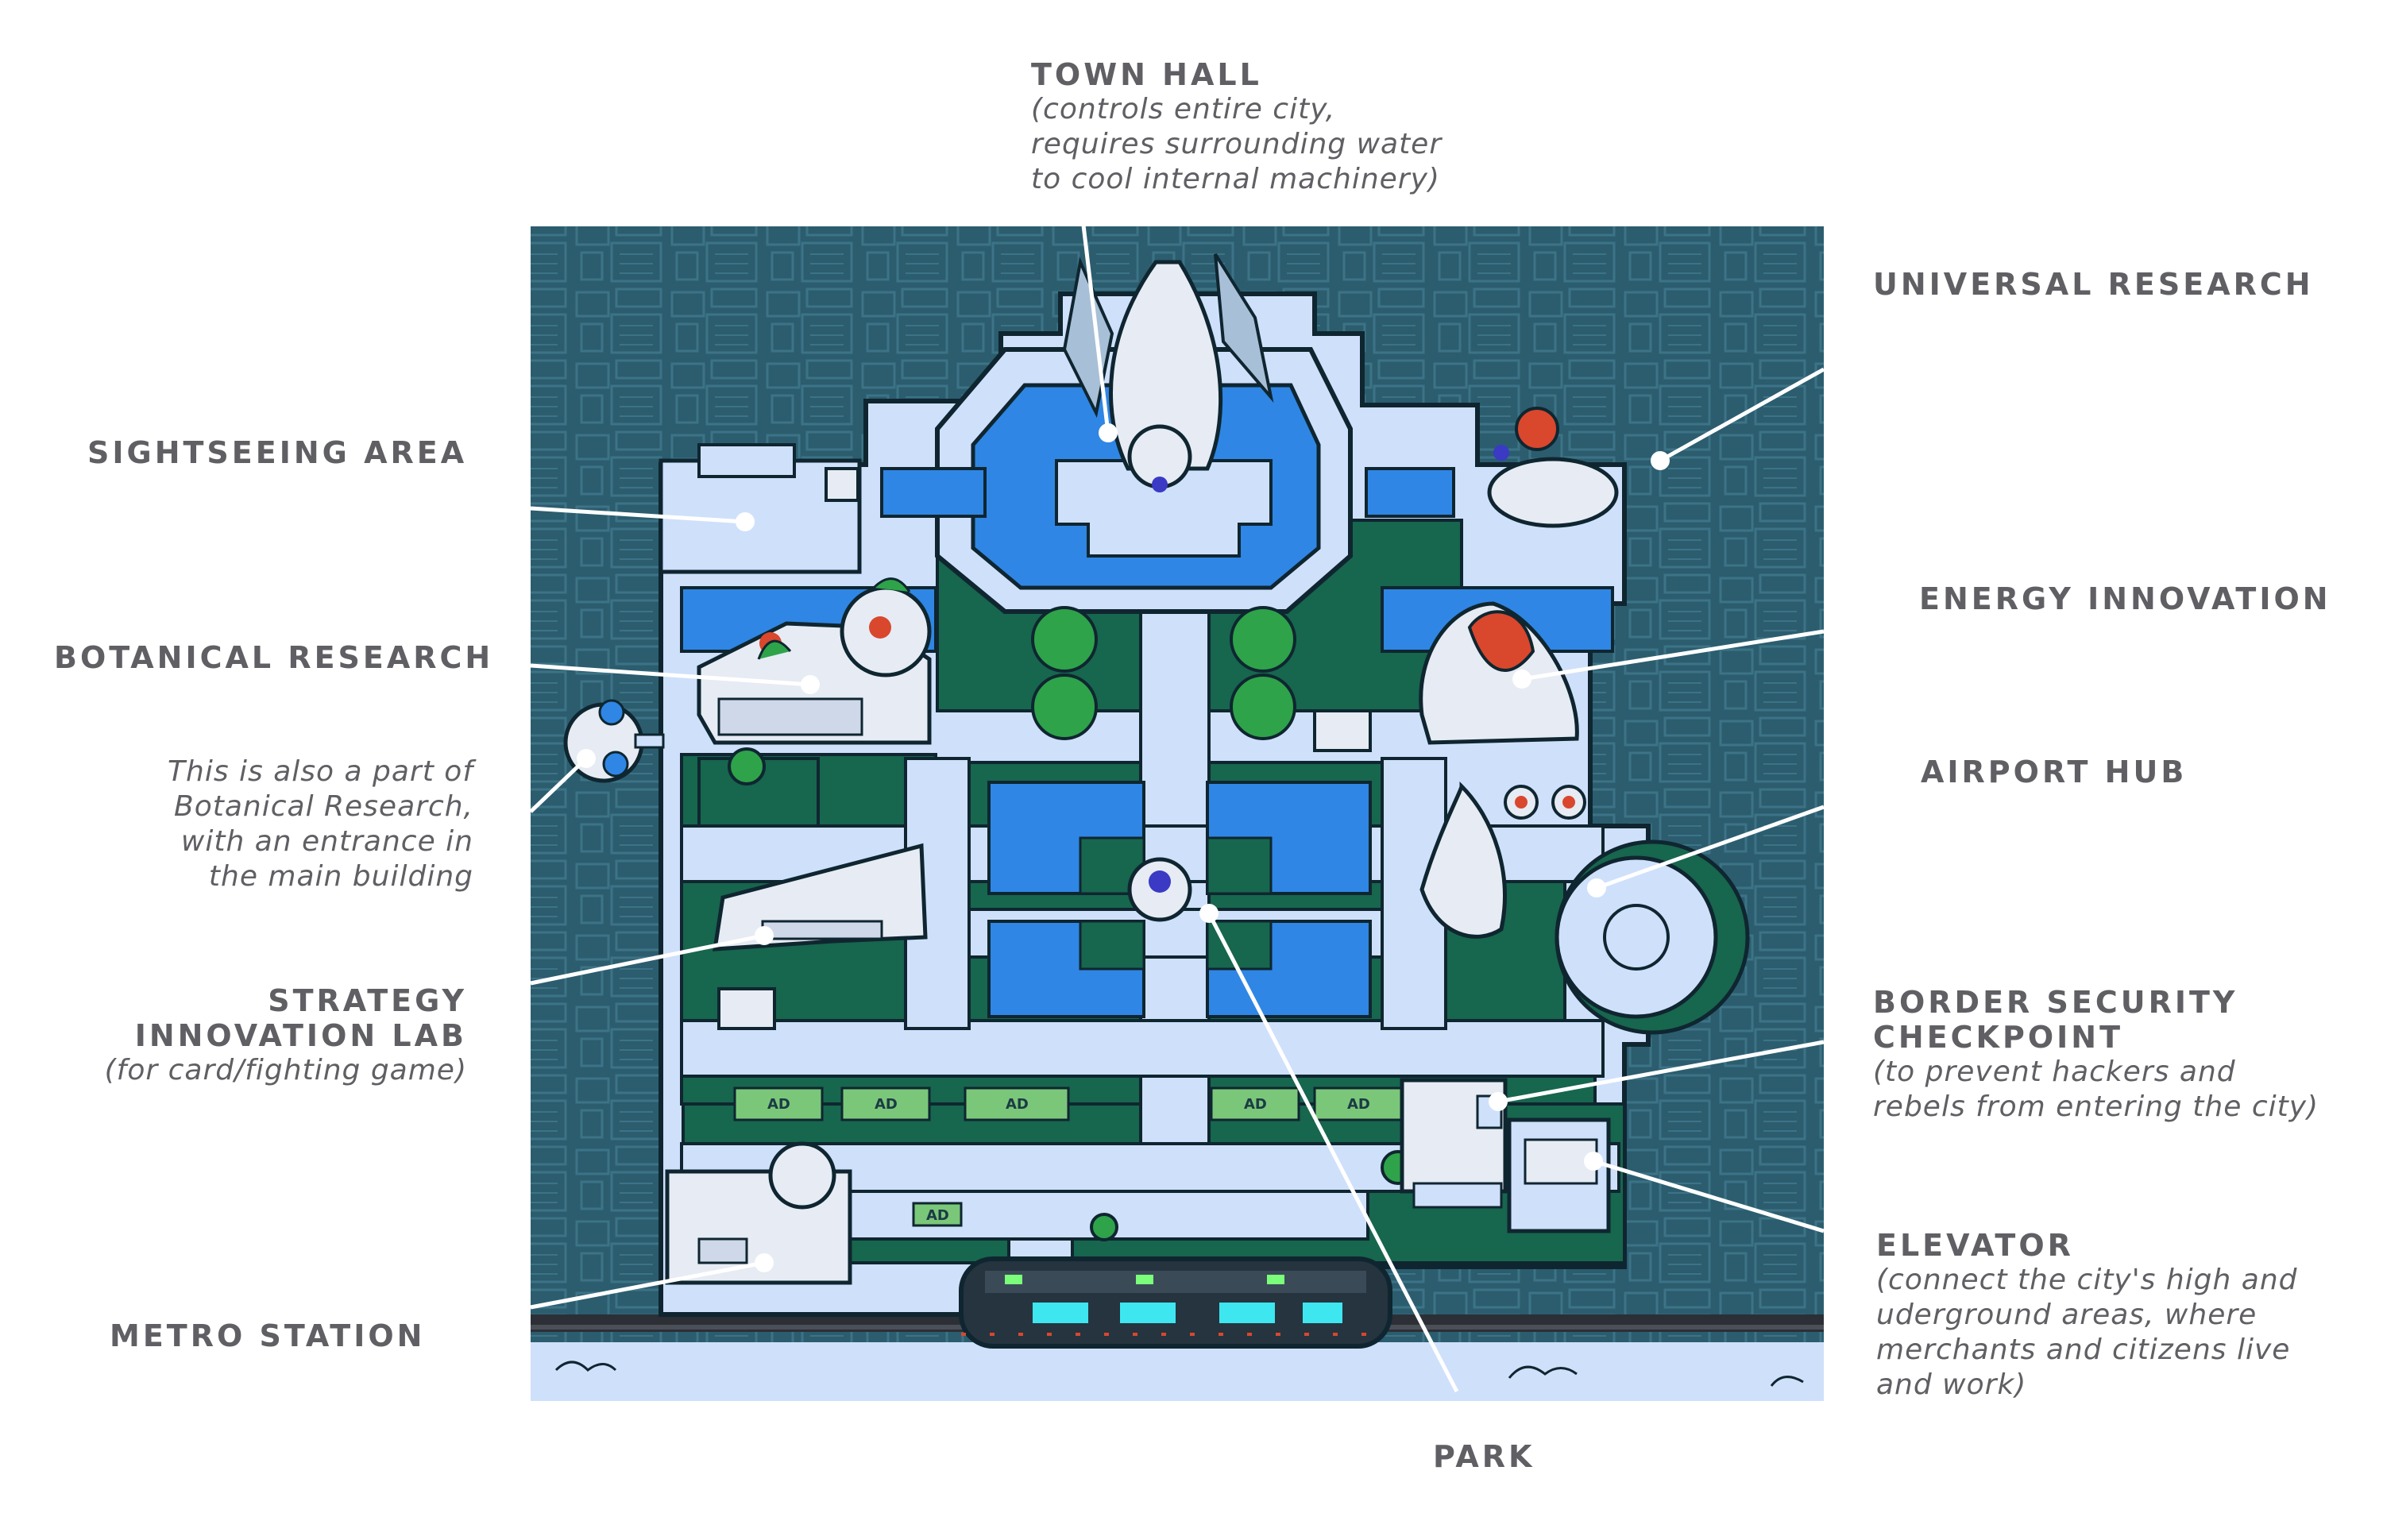  I want to click on label-energy-innovation: ENERGY INNOVATION, so click(2125, 598).